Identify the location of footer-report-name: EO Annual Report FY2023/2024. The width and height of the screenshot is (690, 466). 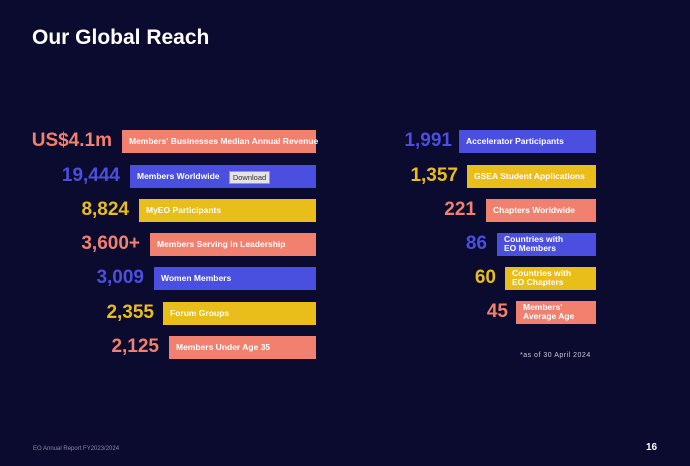
(76, 449).